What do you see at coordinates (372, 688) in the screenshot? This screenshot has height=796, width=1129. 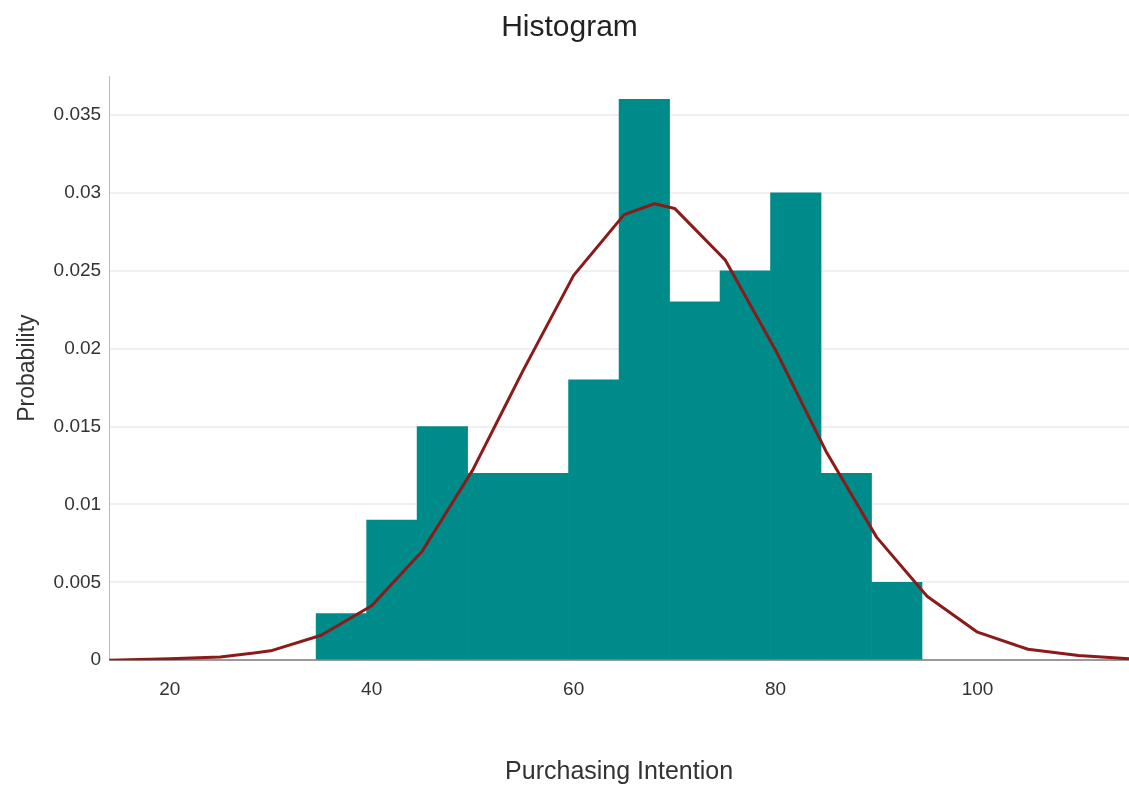 I see `x-tick-label: 40` at bounding box center [372, 688].